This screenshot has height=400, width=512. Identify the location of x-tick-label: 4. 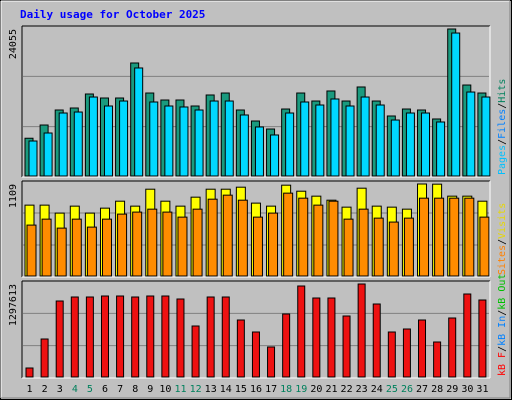
(75, 389).